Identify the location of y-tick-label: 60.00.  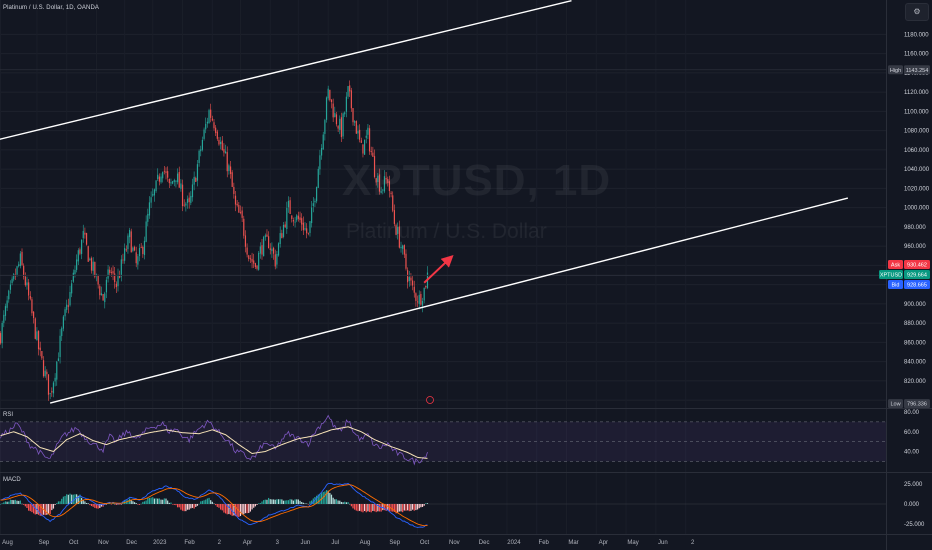
(912, 433).